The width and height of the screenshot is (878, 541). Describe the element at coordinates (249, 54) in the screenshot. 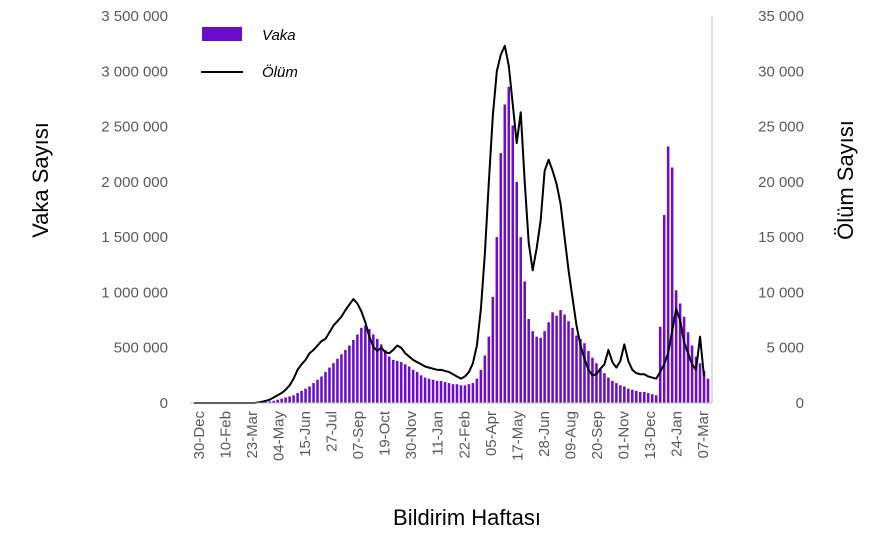

I see `legend: Vaka Ölüm` at that location.